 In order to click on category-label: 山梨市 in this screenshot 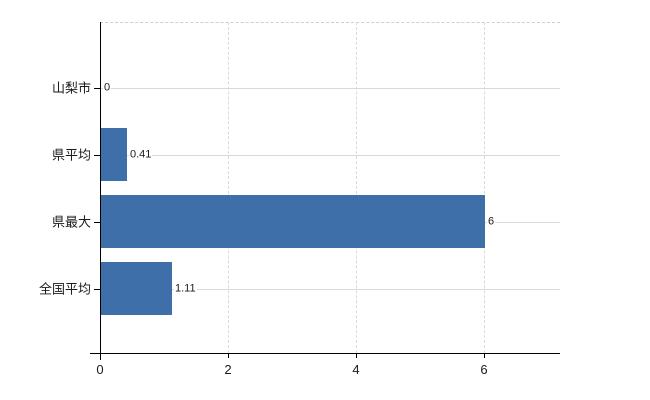, I will do `click(71, 88)`.